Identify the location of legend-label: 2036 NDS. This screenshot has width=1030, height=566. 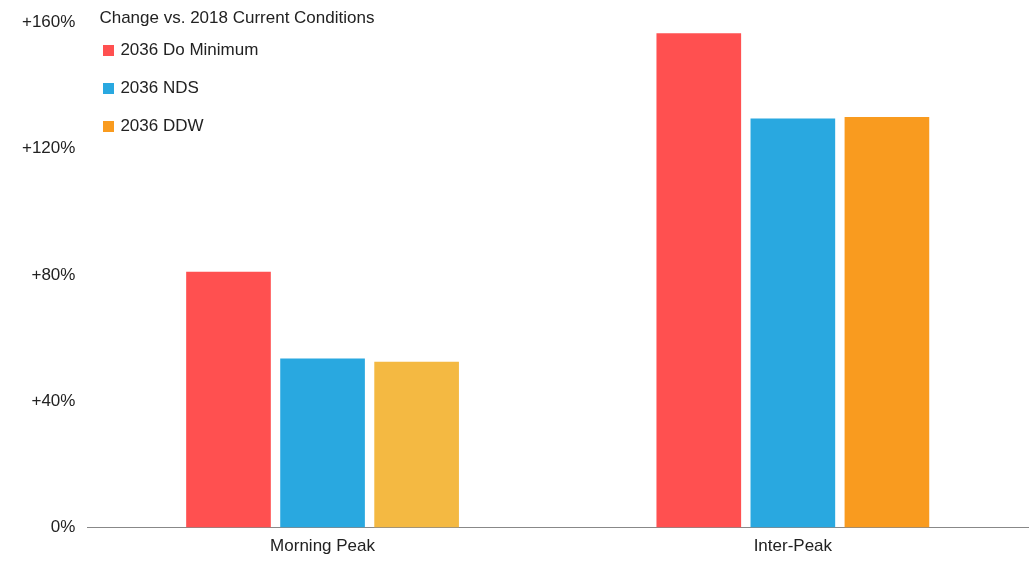
(159, 88).